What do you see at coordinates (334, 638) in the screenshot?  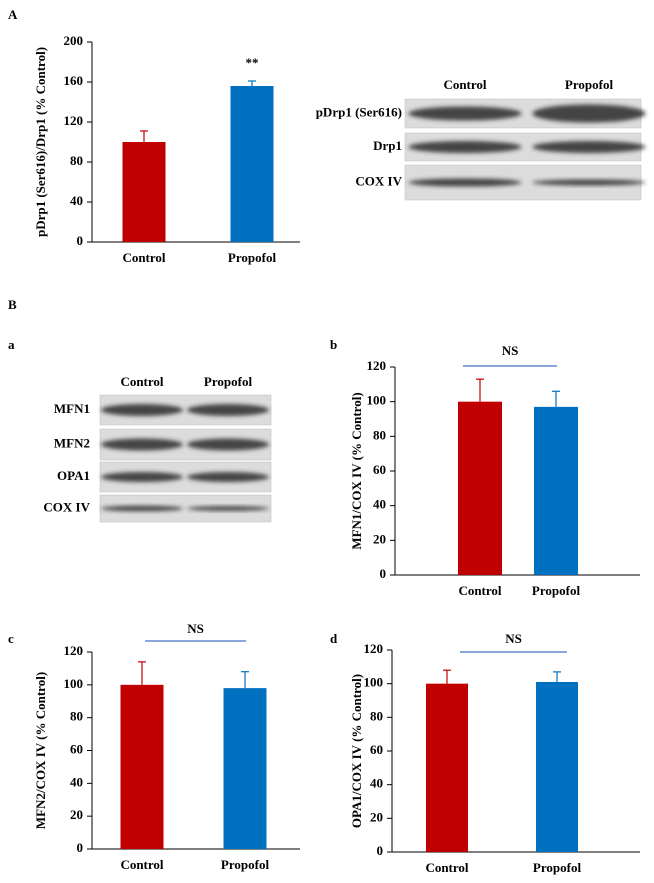 I see `panel-label: d` at bounding box center [334, 638].